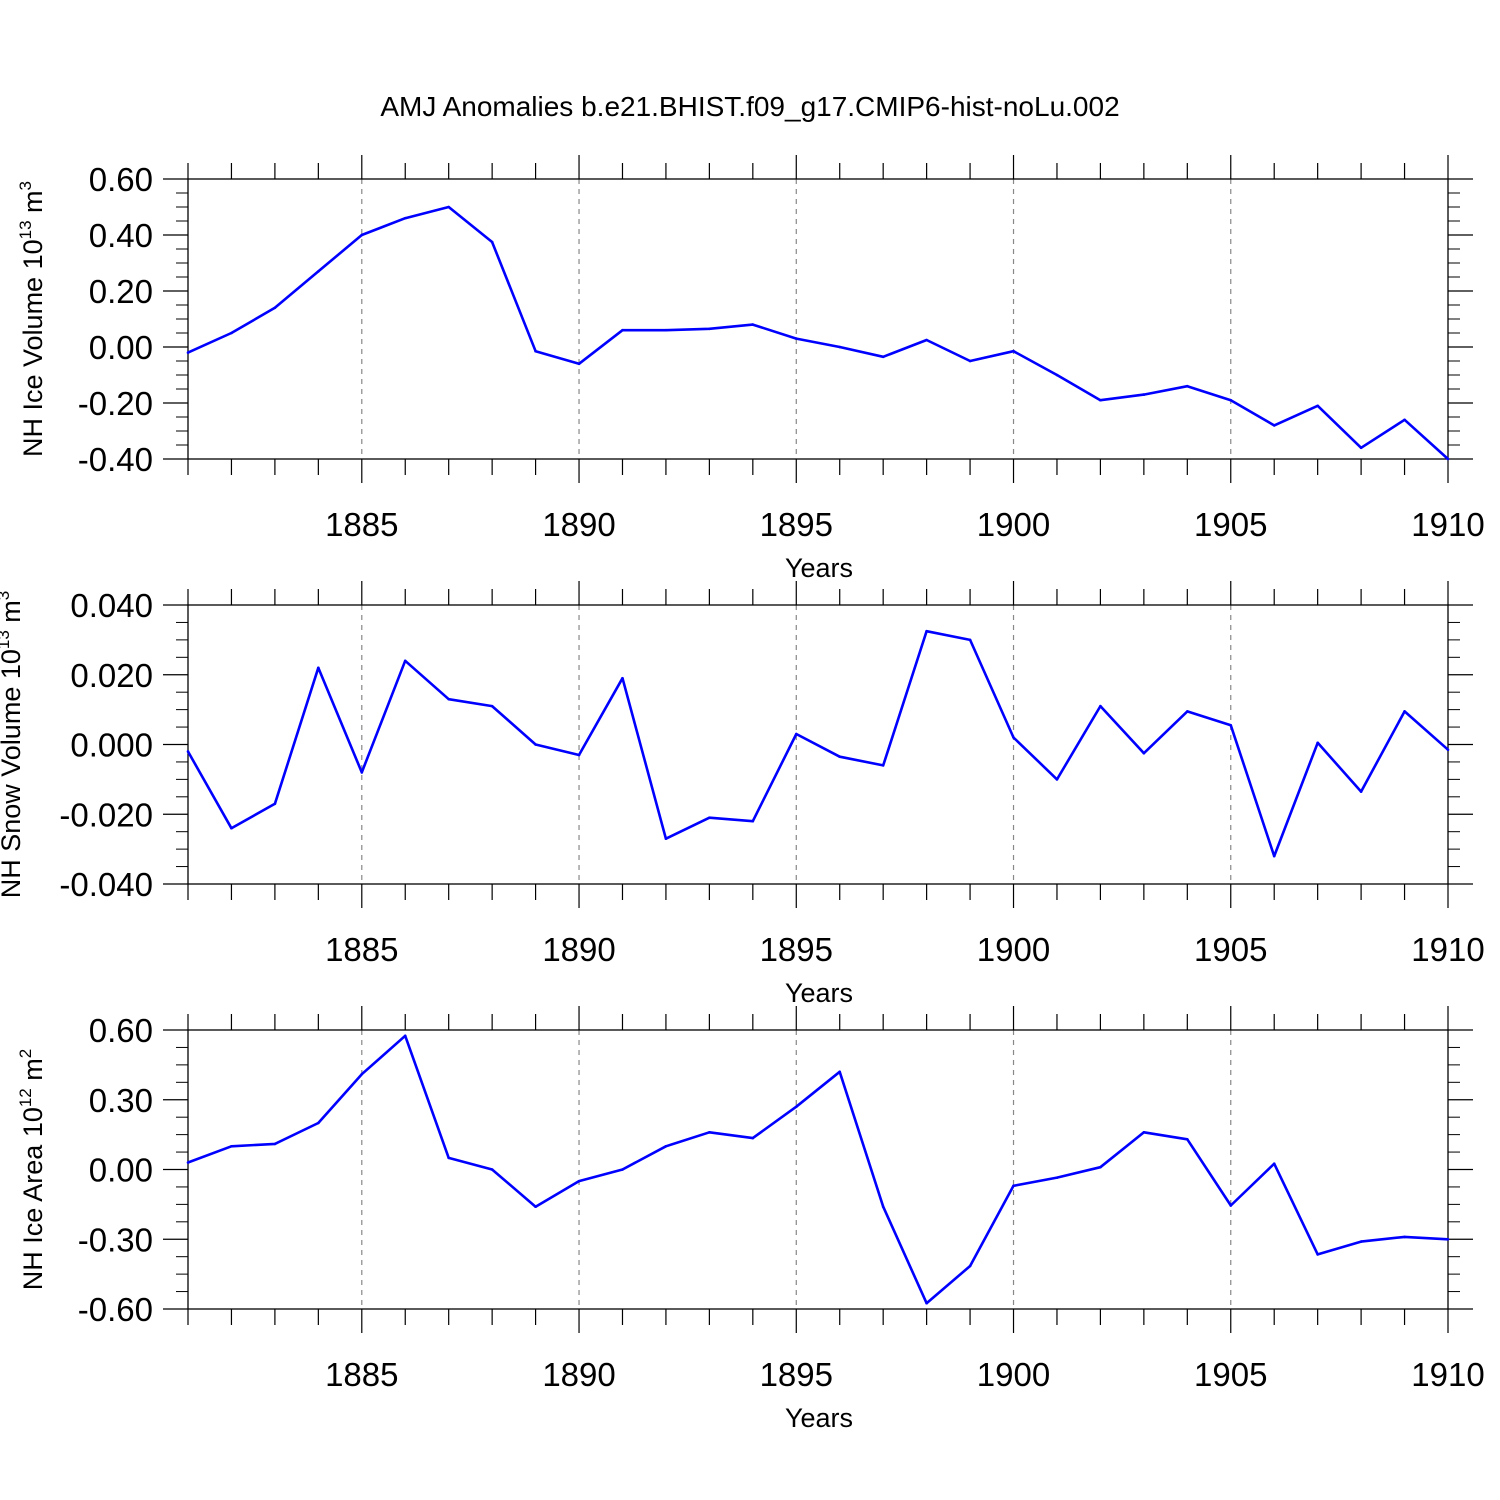 The height and width of the screenshot is (1500, 1500). I want to click on ice-area-x-tick-label: 1900, so click(1013, 1374).